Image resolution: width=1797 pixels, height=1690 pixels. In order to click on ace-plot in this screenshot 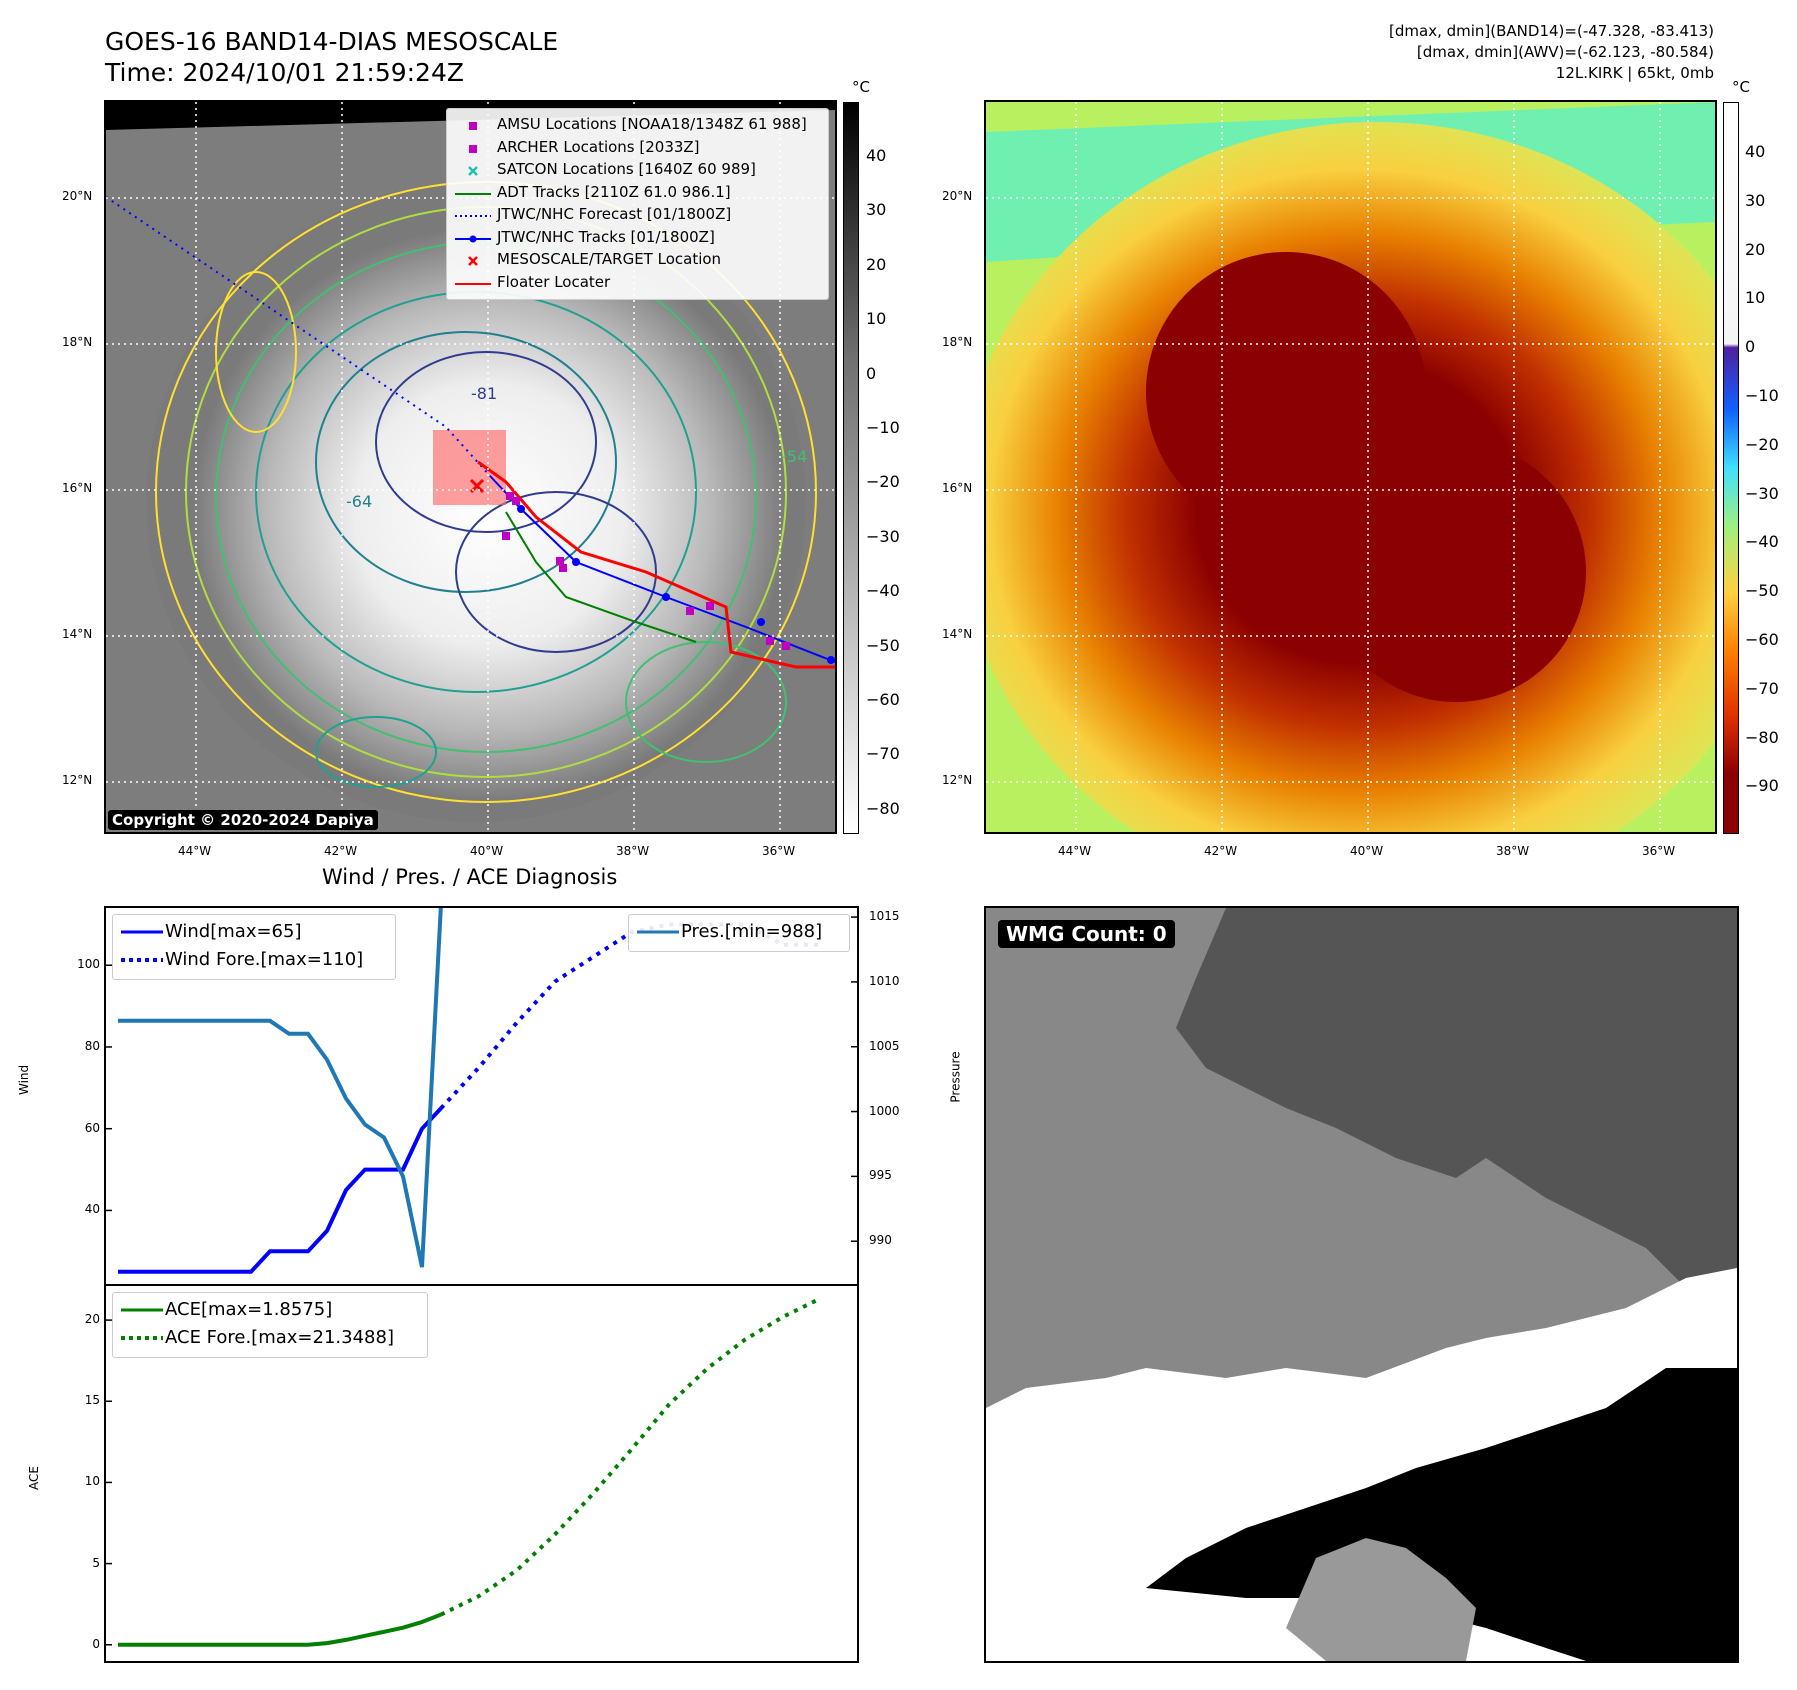, I will do `click(464, 1471)`.